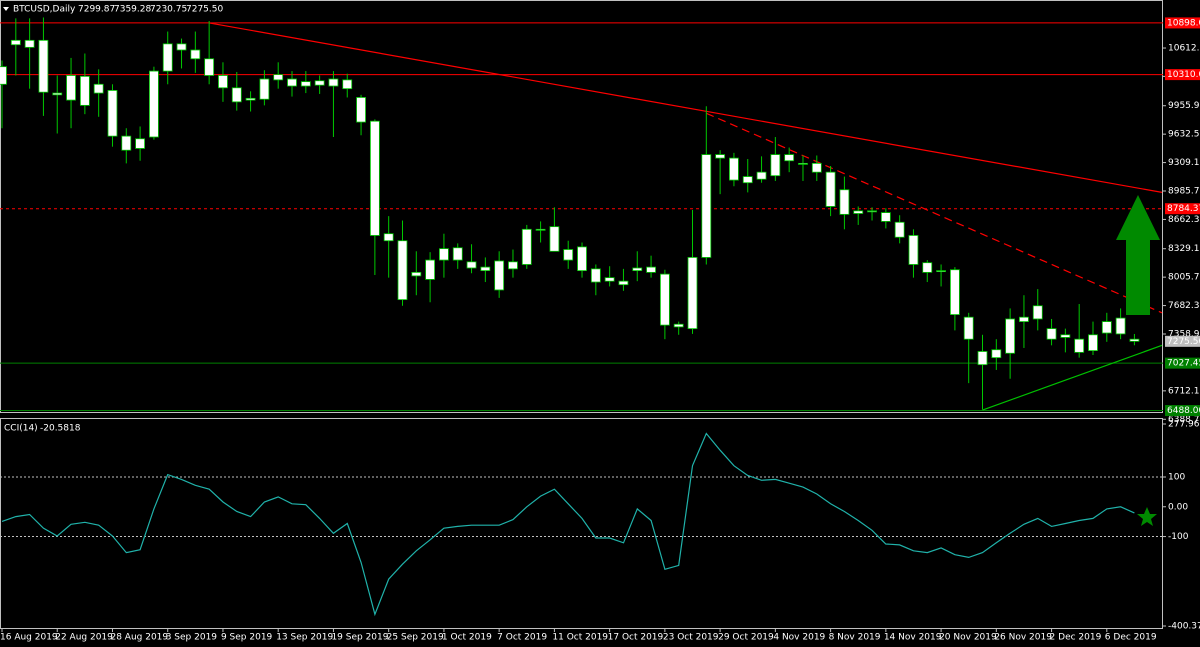 Image resolution: width=1200 pixels, height=647 pixels. I want to click on x-tick-label: 13 Sep 2019, so click(304, 638).